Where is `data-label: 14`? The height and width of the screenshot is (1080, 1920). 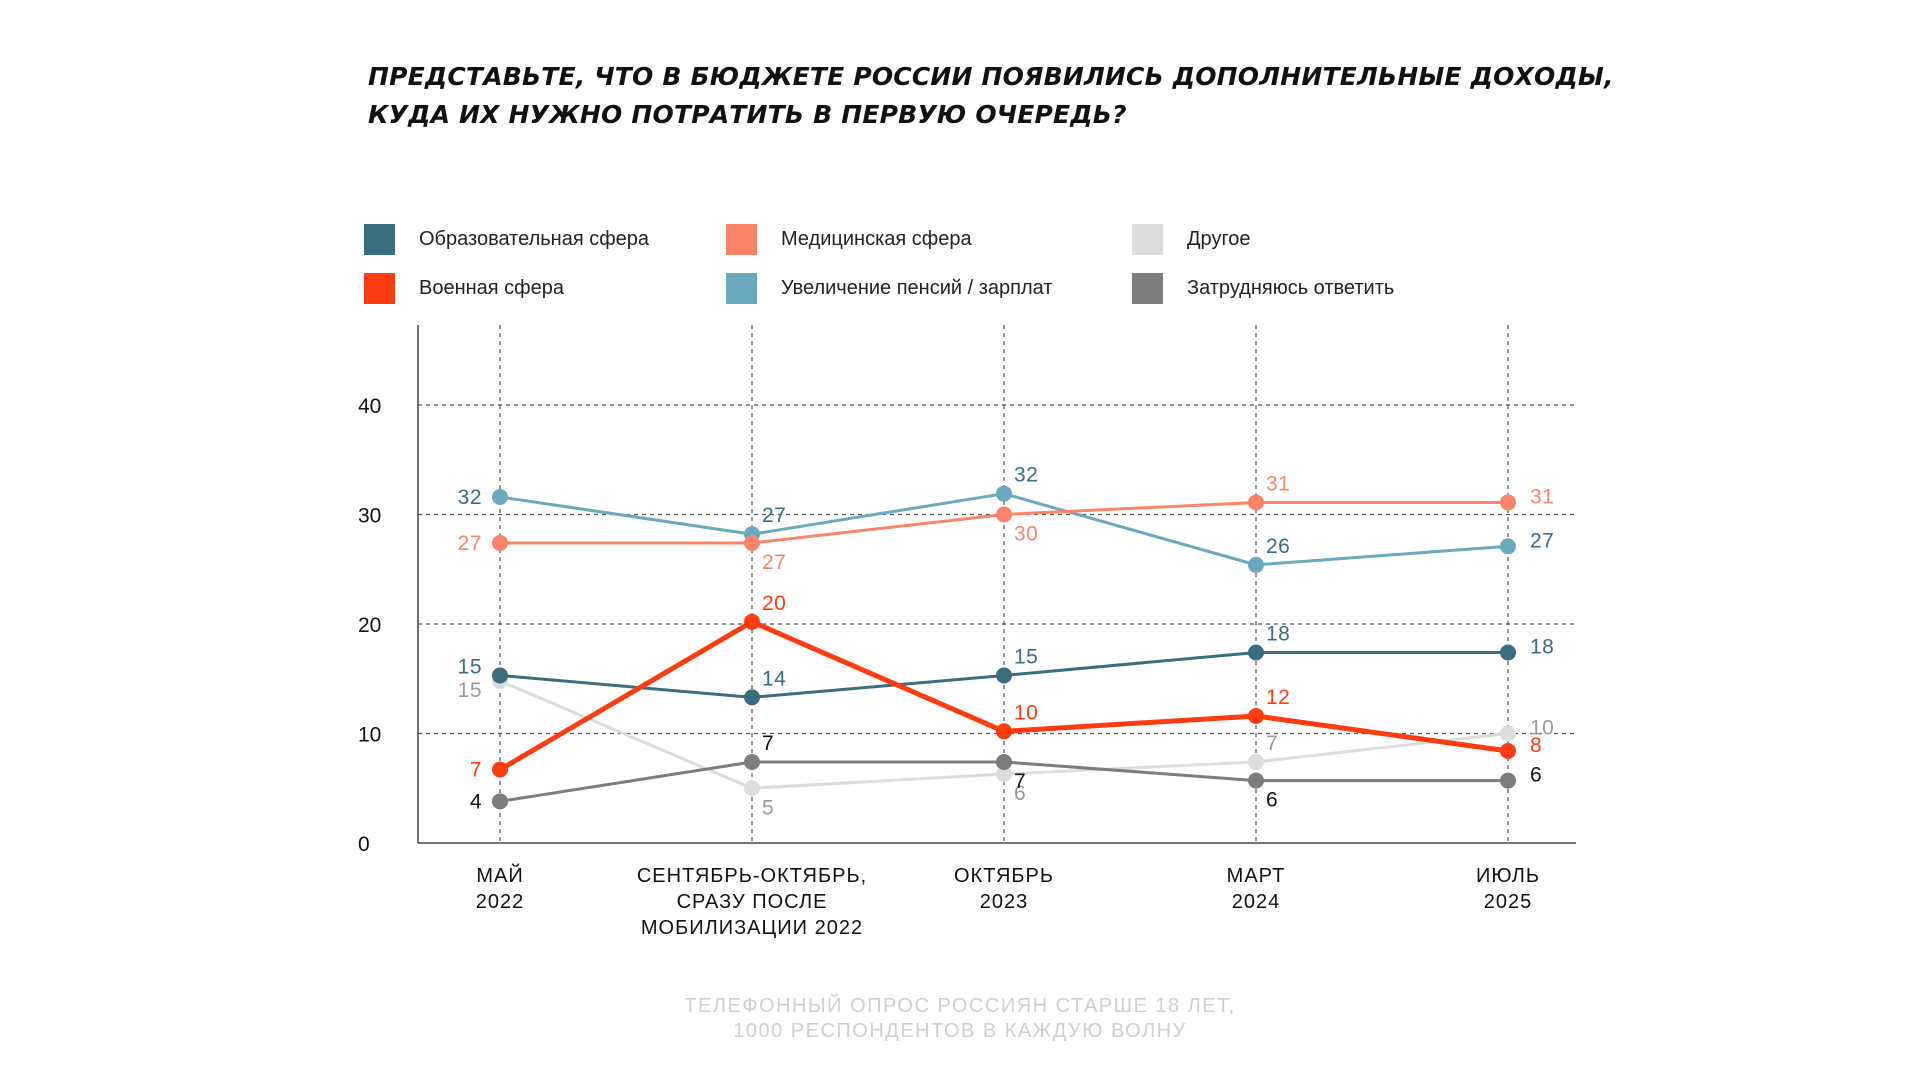
data-label: 14 is located at coordinates (774, 678).